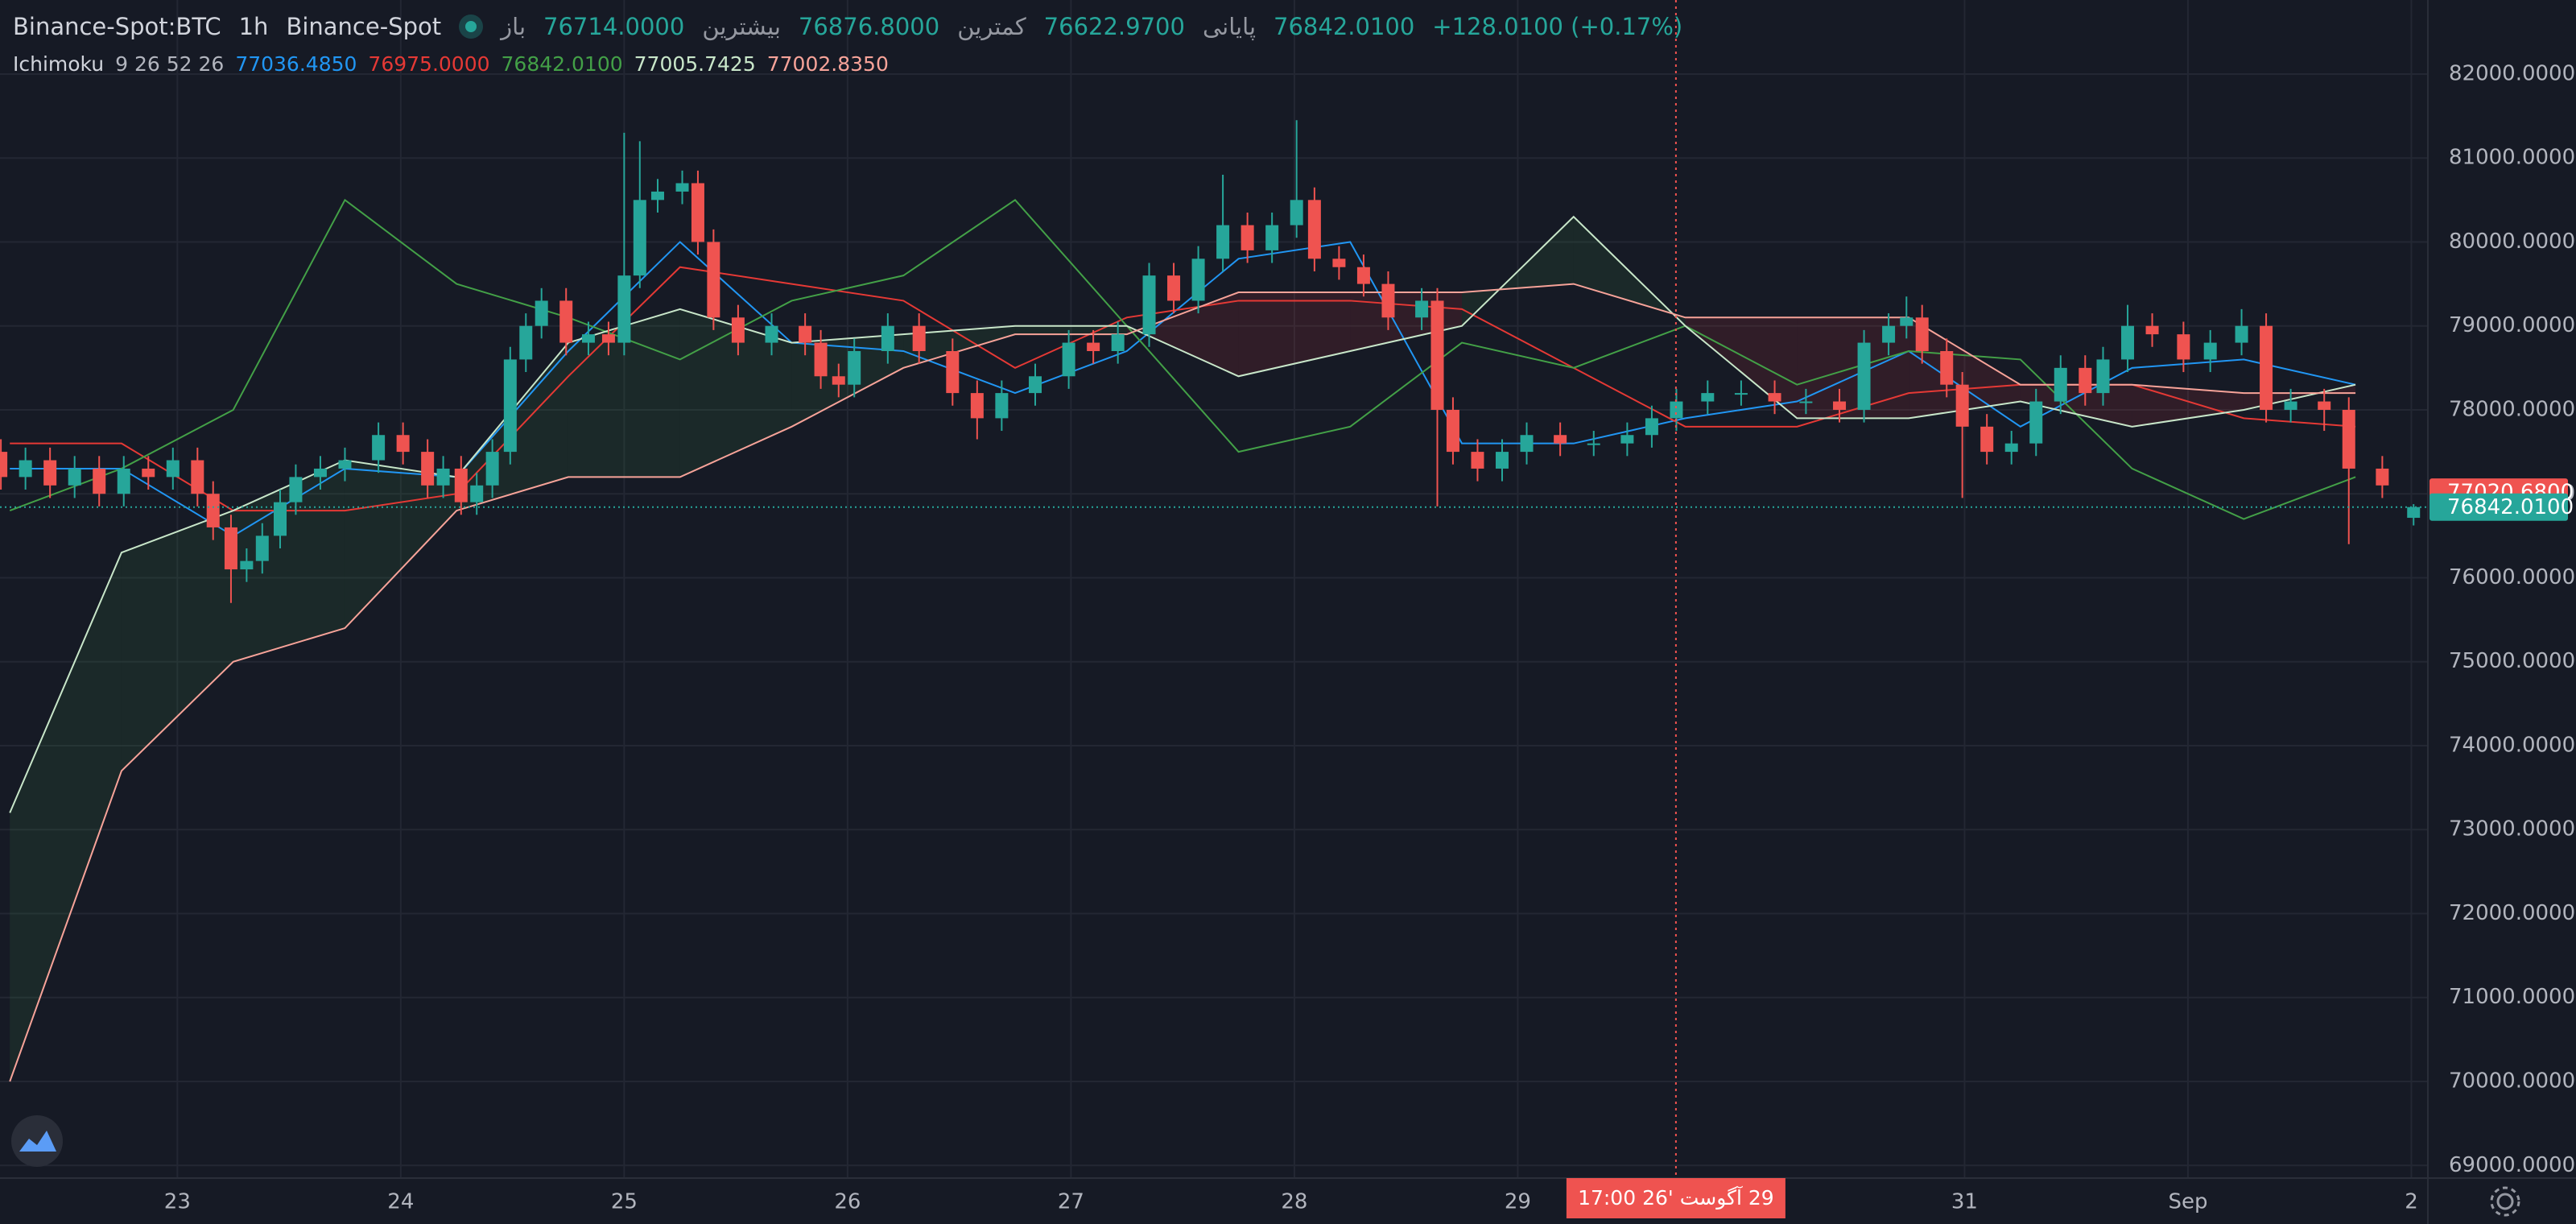  I want to click on indicator-params: 9 26 52 26, so click(170, 64).